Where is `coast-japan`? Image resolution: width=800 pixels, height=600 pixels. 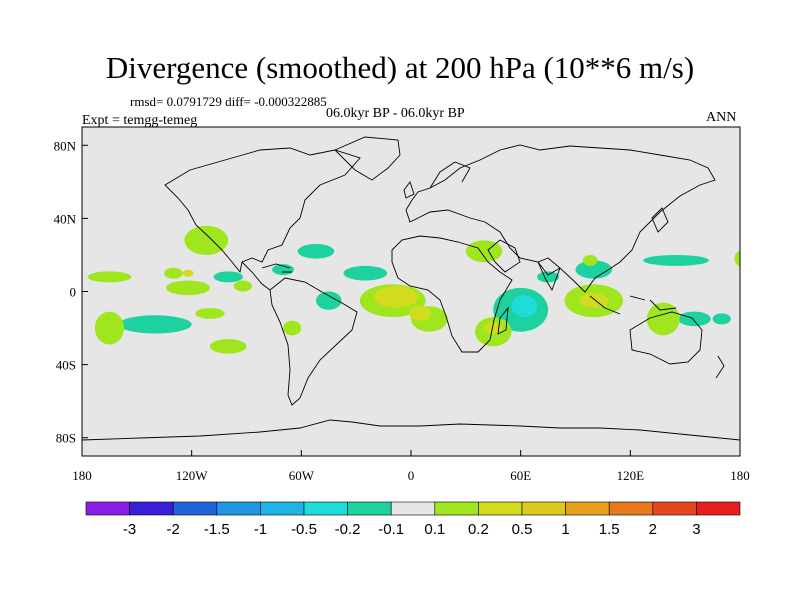 coast-japan is located at coordinates (660, 220).